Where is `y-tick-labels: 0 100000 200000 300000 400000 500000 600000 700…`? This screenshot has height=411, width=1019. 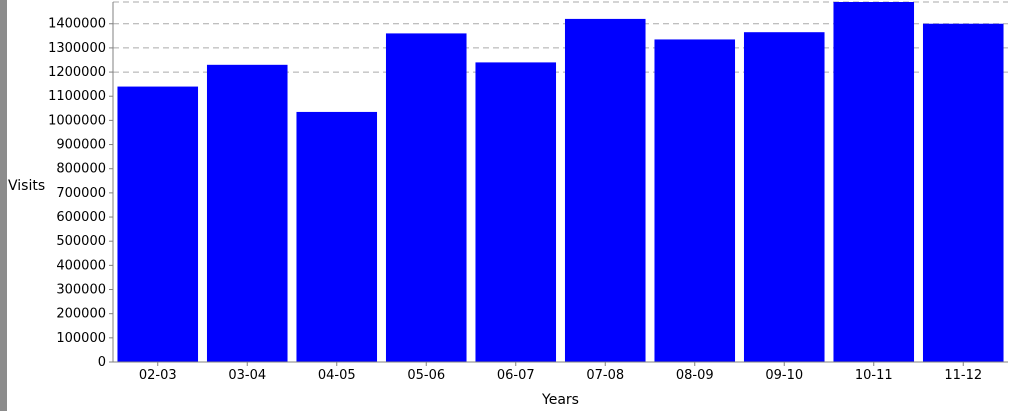 y-tick-labels: 0 100000 200000 300000 400000 500000 600000 700… is located at coordinates (80, 193).